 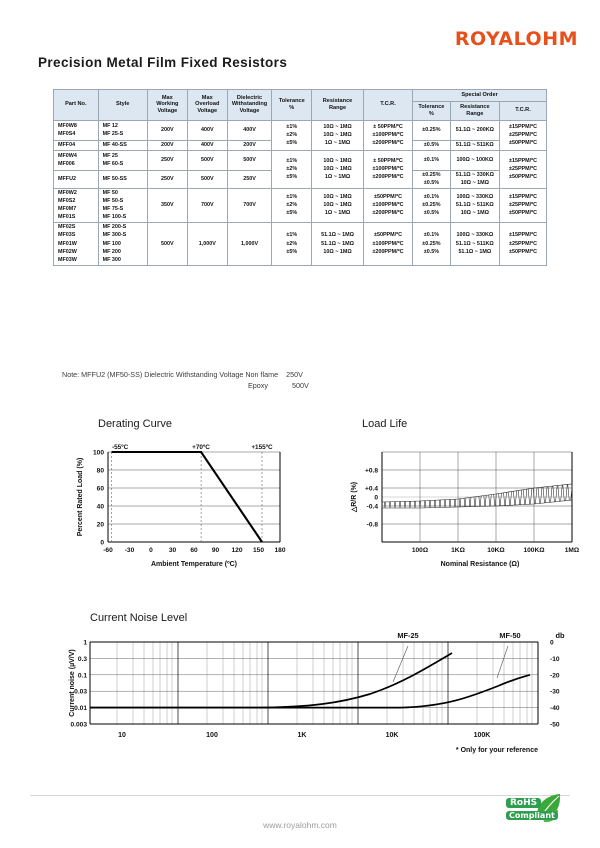 What do you see at coordinates (72, 682) in the screenshot?
I see `noise-y-axis-label: Current noise (µV/V)` at bounding box center [72, 682].